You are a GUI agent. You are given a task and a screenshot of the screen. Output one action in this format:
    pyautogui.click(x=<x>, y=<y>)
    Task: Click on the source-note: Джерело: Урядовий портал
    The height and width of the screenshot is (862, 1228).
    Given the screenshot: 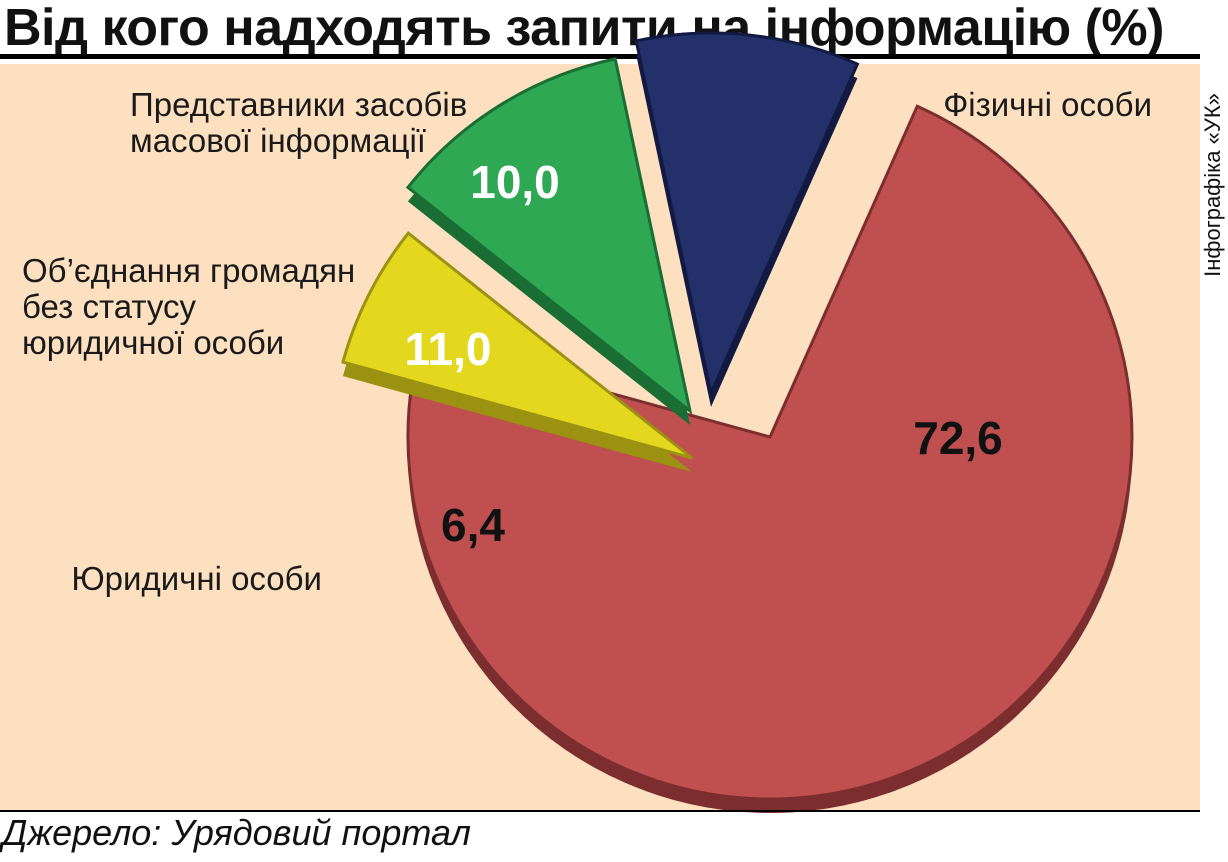 What is the action you would take?
    pyautogui.click(x=236, y=832)
    